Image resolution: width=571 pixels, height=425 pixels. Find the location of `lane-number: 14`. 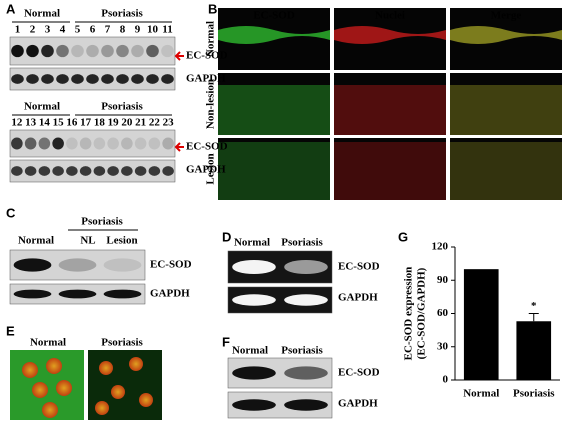

lane-number: 14 is located at coordinates (45, 123).